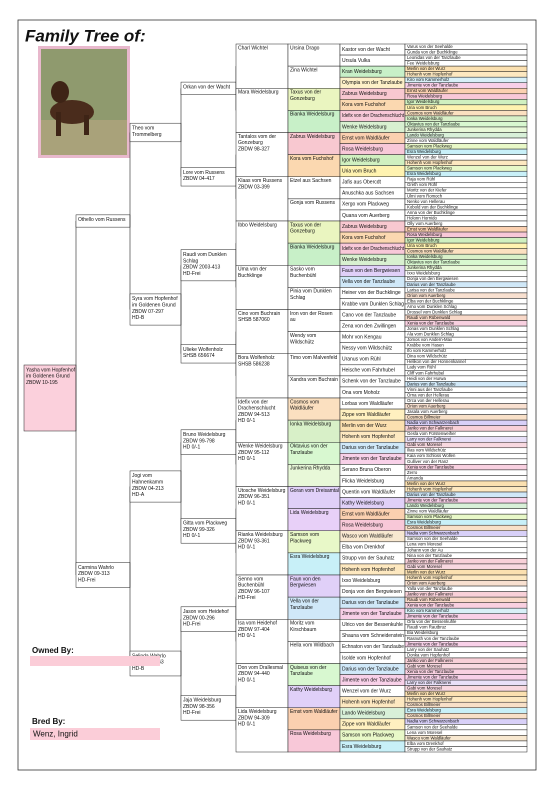  What do you see at coordinates (42, 383) in the screenshot?
I see `ancestor-detail: ZBDW 10-195` at bounding box center [42, 383].